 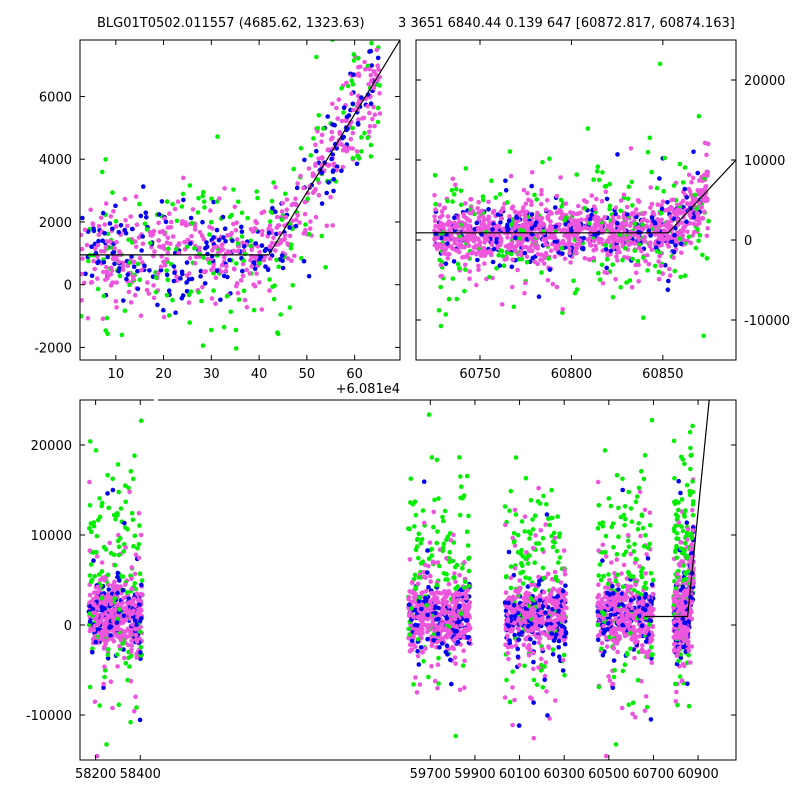 I want to click on model-line, so click(x=240, y=148).